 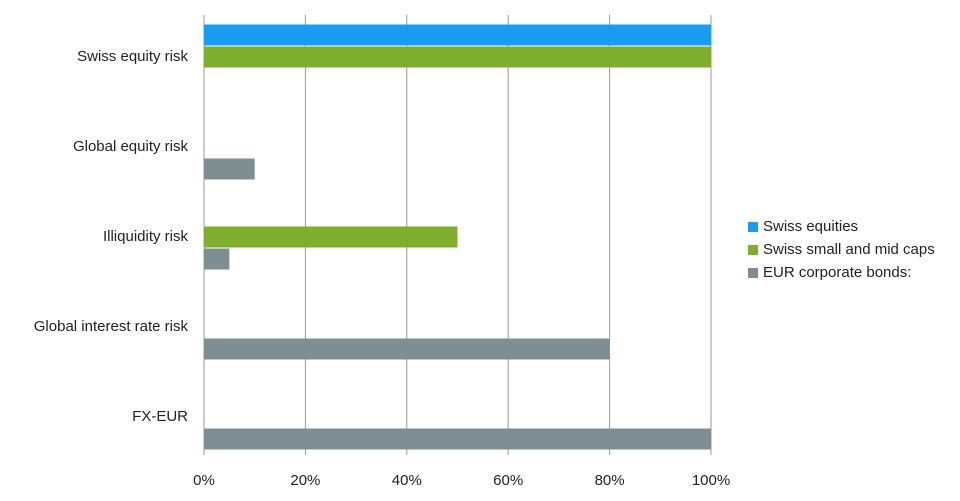 I want to click on y-tick-label: FX-EUR, so click(x=160, y=416).